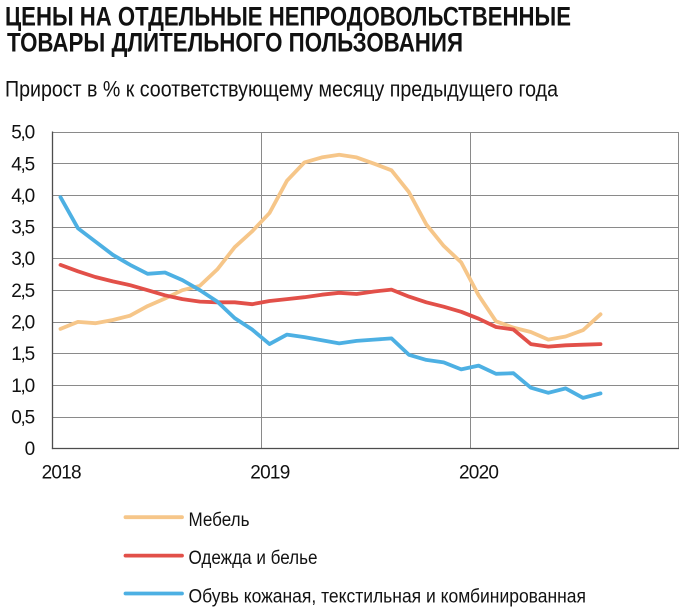  Describe the element at coordinates (23, 291) in the screenshot. I see `svg-text: 2,5` at that location.